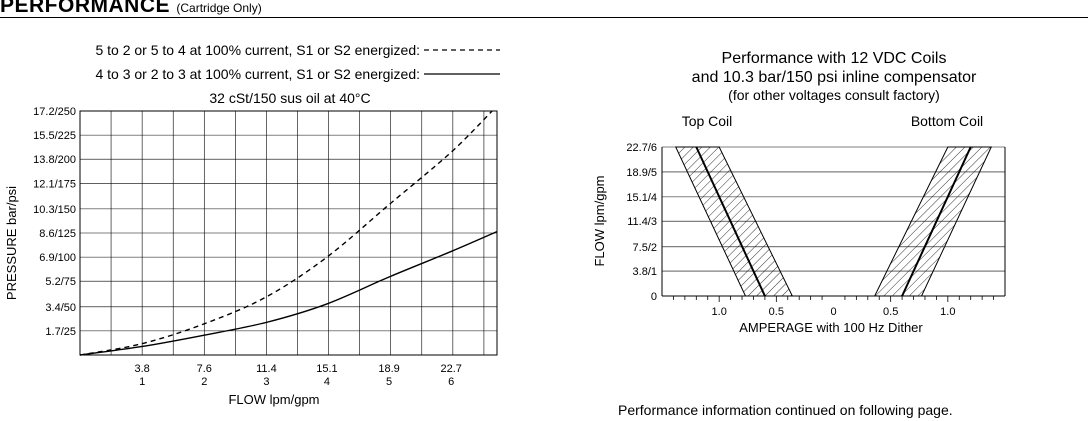 This screenshot has height=421, width=1088. What do you see at coordinates (219, 8) in the screenshot?
I see `section-subtitle: (Cartridge Only)` at bounding box center [219, 8].